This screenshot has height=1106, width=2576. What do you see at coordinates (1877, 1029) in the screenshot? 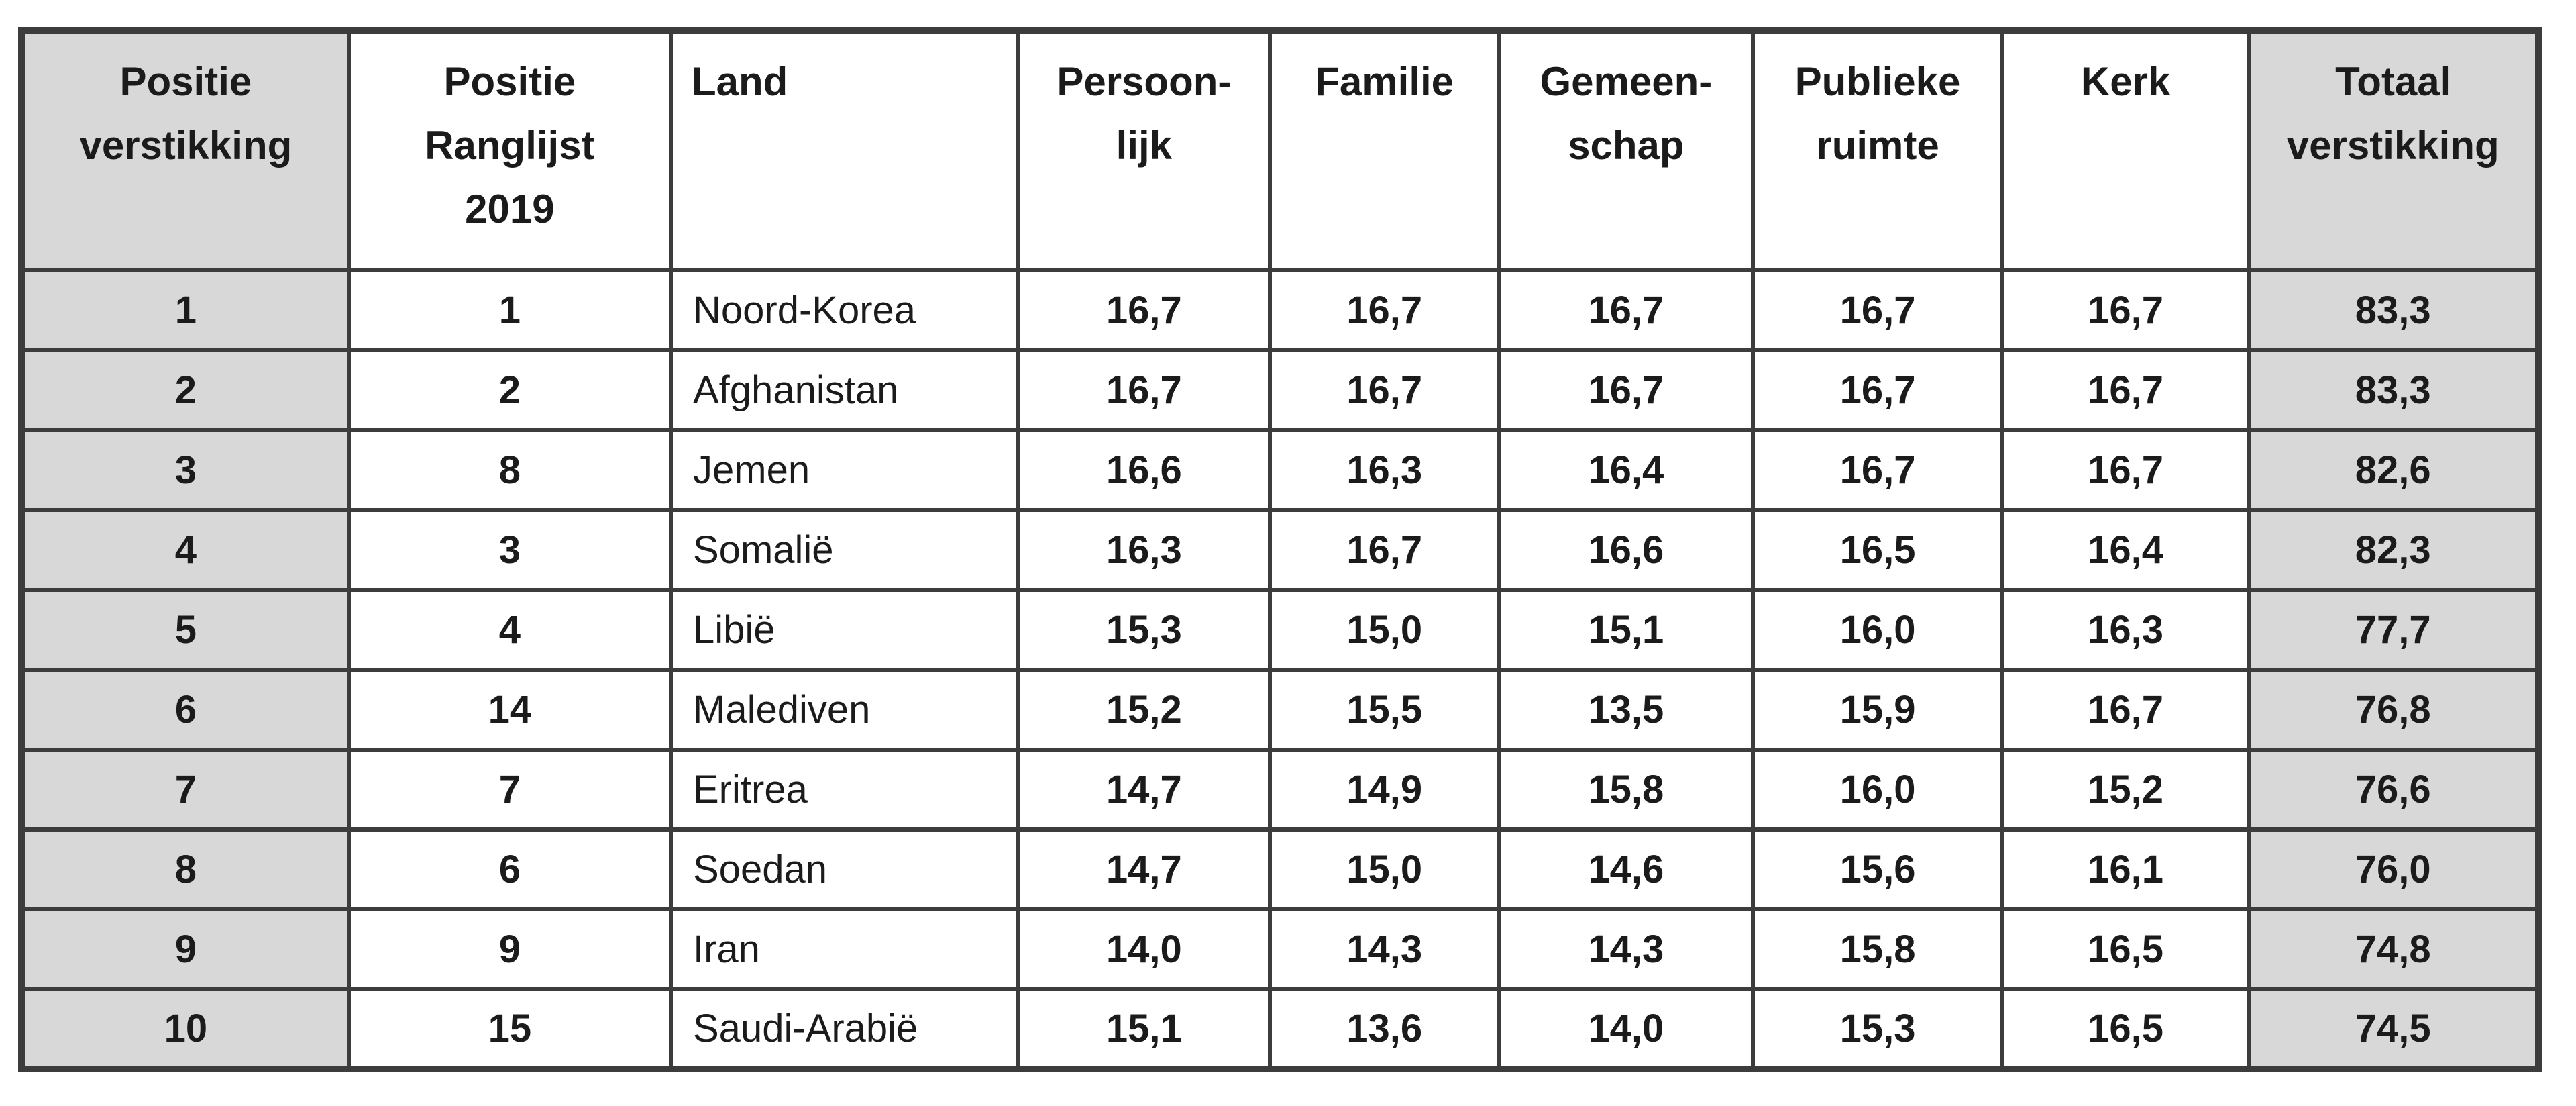
I see `cell-publieke-ruimte: 15,3` at bounding box center [1877, 1029].